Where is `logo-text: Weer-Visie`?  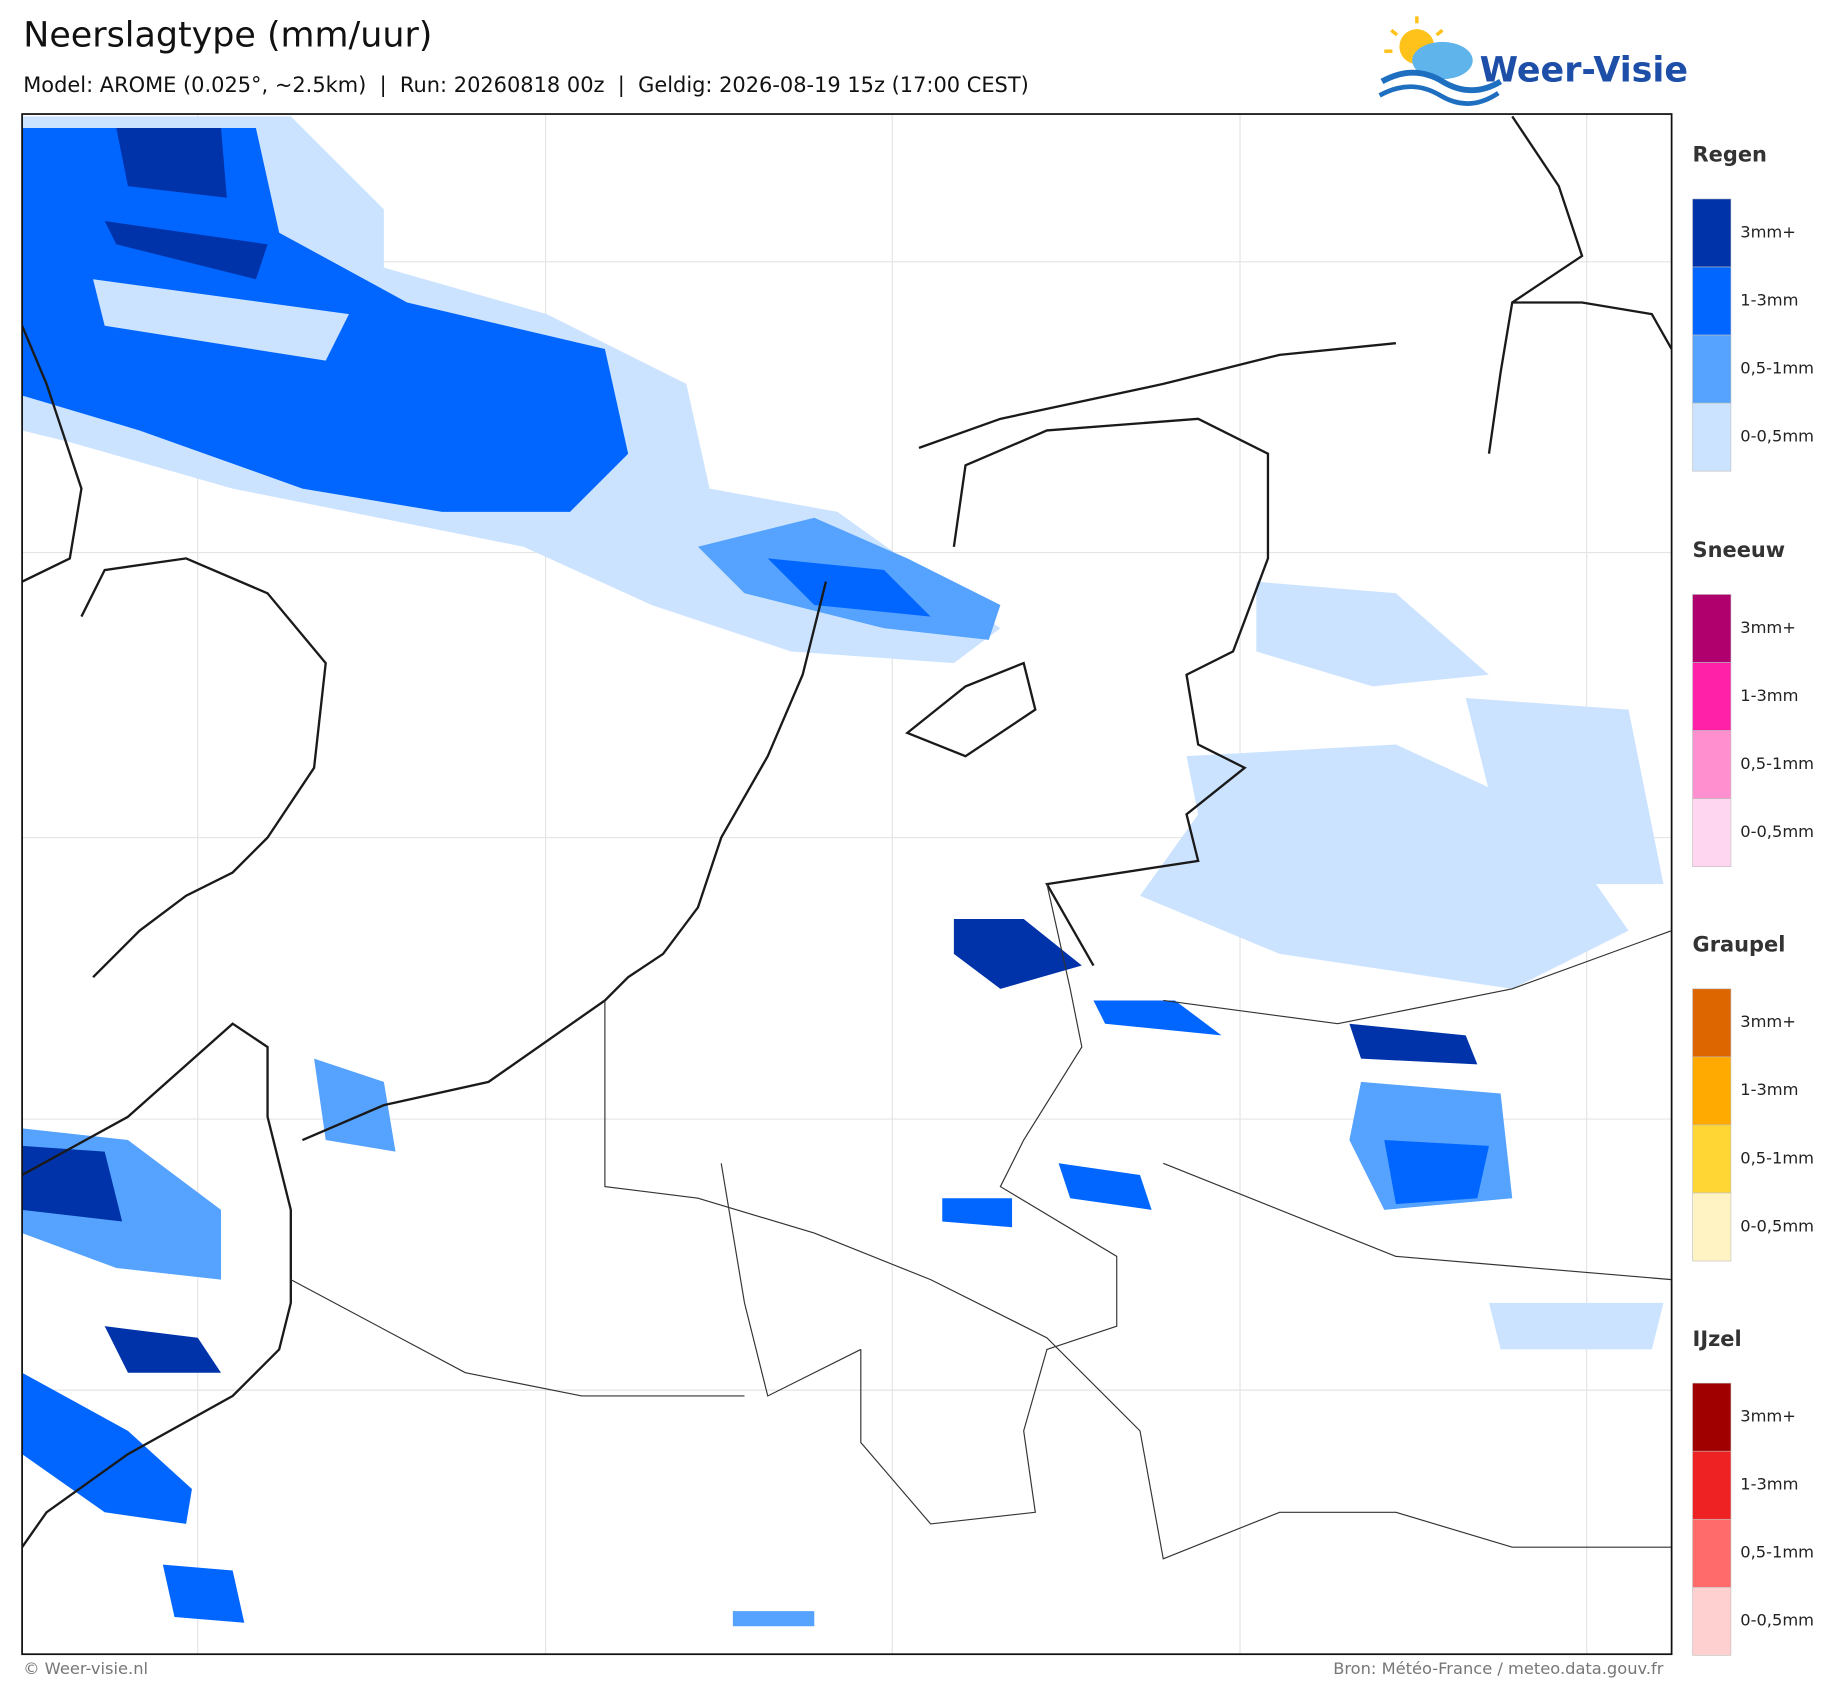 logo-text: Weer-Visie is located at coordinates (1584, 70).